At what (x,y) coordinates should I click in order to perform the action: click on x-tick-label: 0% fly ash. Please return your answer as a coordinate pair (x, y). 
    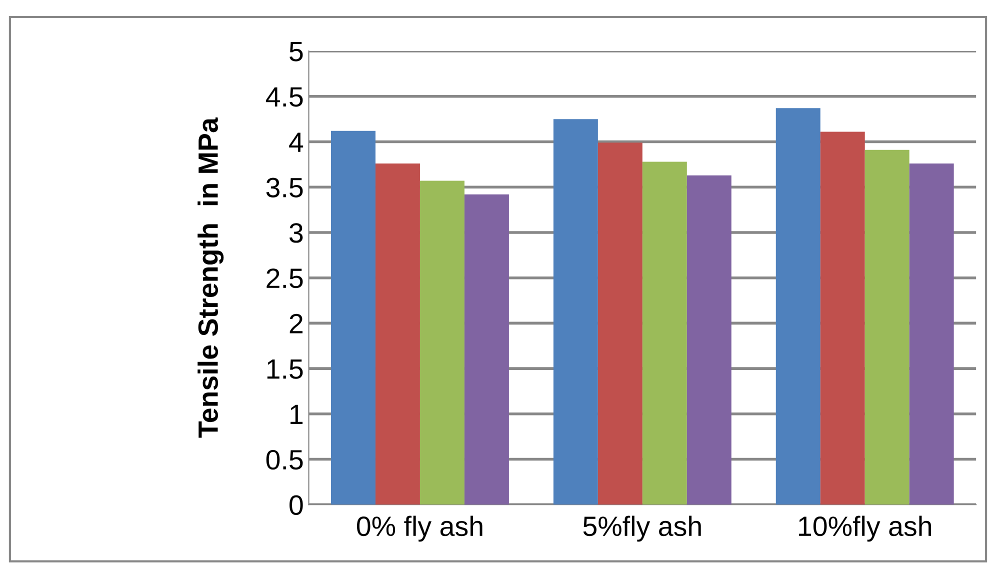
    Looking at the image, I should click on (419, 529).